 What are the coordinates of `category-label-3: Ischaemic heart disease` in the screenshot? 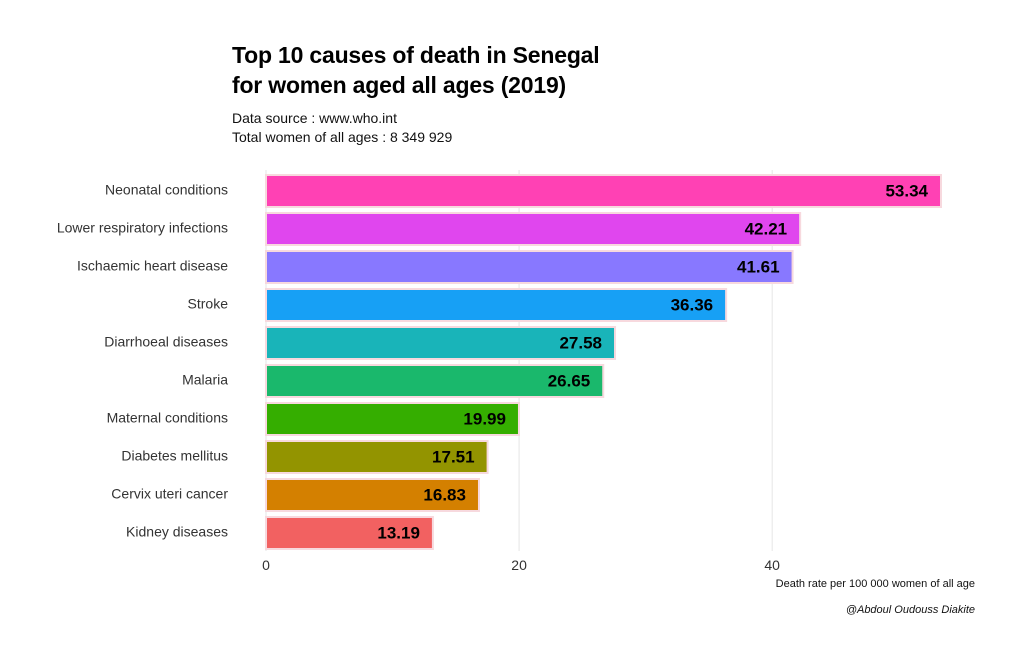 It's located at (152, 266).